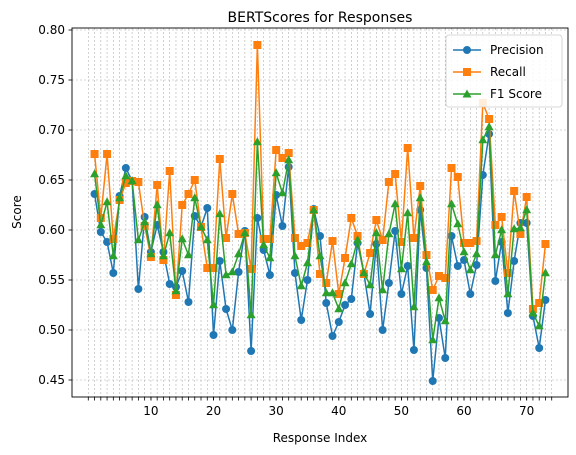 This screenshot has height=455, width=576. I want to click on legend-precision-label: Precision, so click(517, 50).